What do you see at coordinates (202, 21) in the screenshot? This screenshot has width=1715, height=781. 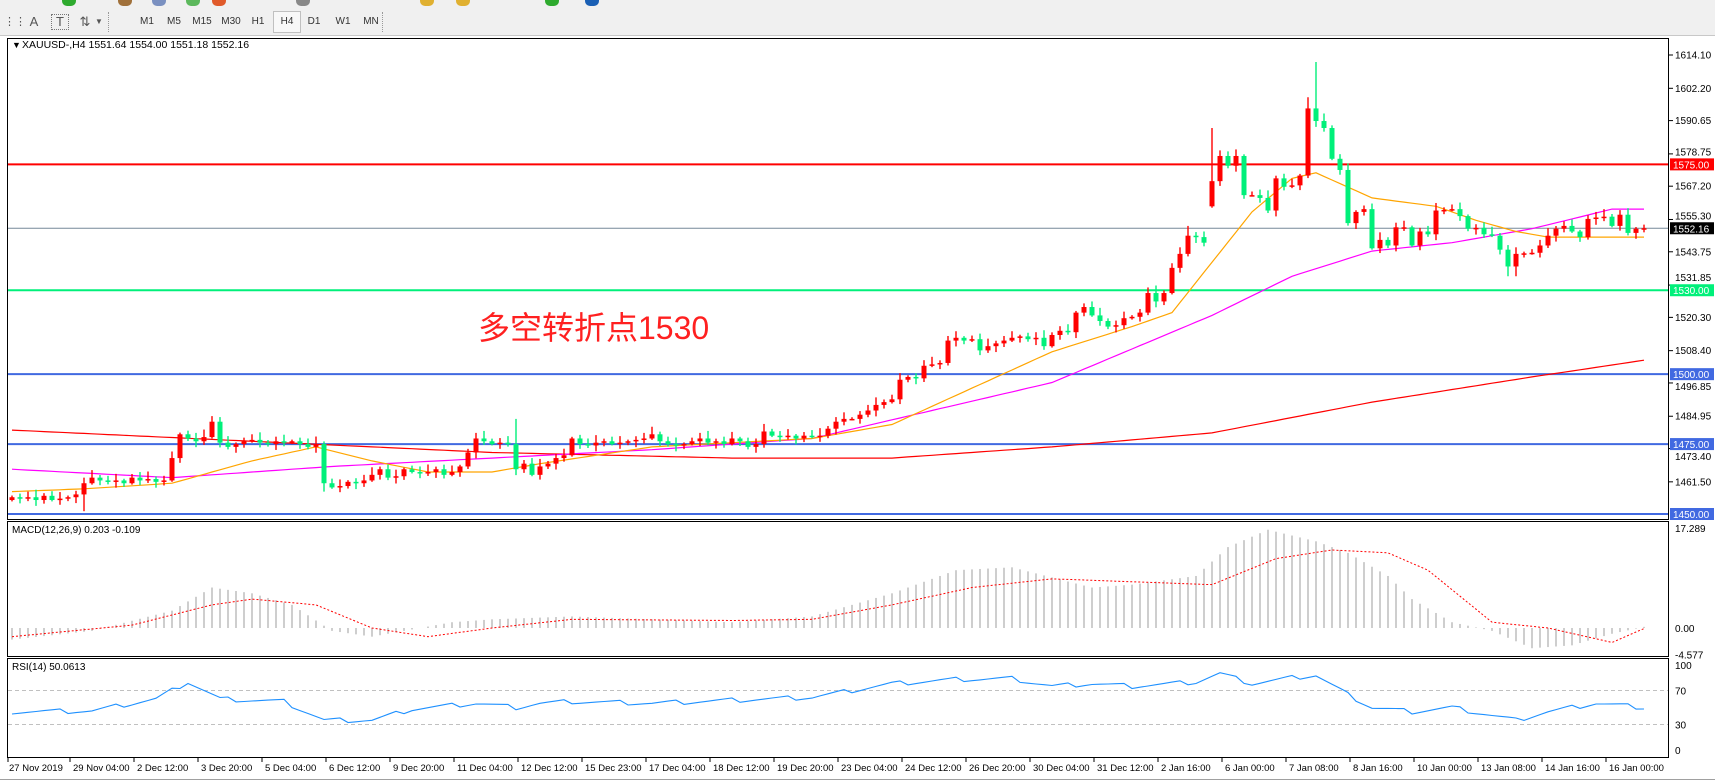 I see `timeframe-m15-button: M15` at bounding box center [202, 21].